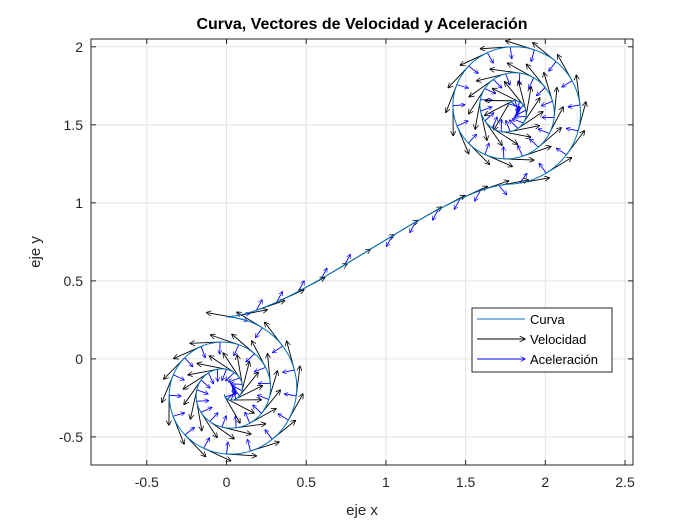 The height and width of the screenshot is (530, 700). What do you see at coordinates (79, 359) in the screenshot?
I see `y-tick-label: 0` at bounding box center [79, 359].